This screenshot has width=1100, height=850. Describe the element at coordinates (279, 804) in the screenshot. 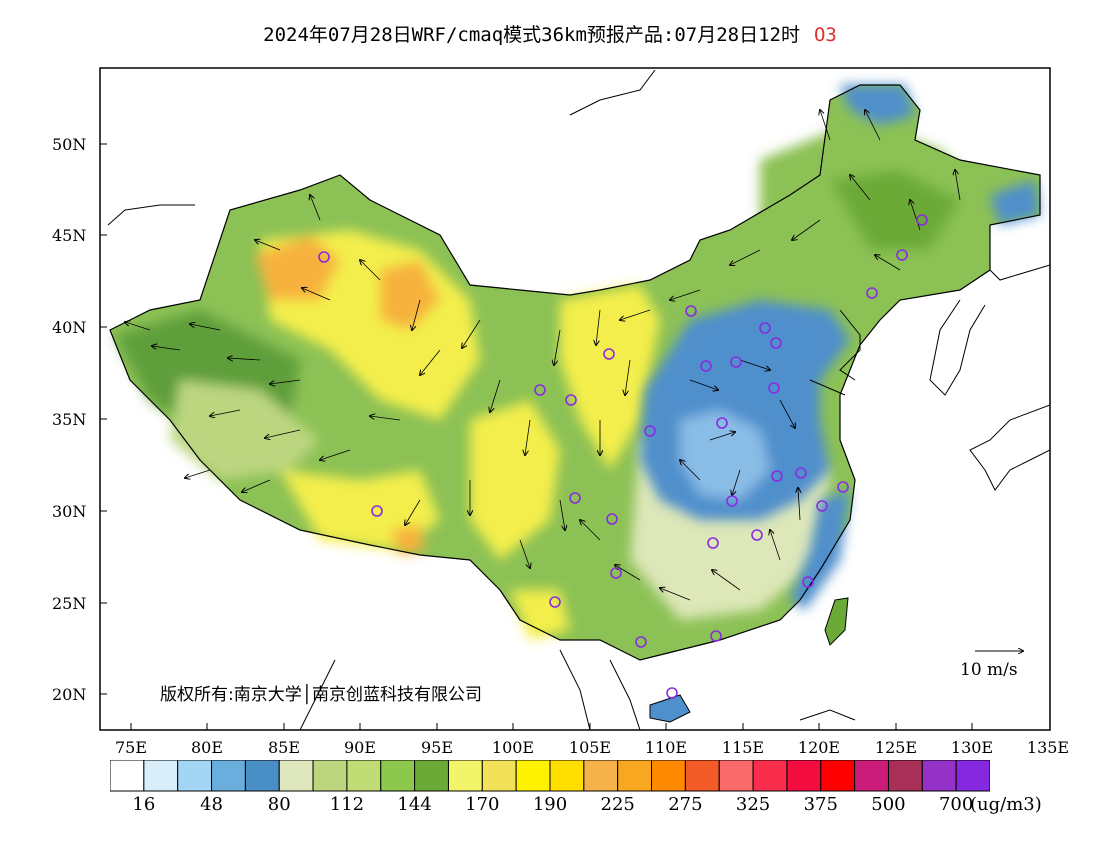

I see `colorbar-label: 80` at that location.